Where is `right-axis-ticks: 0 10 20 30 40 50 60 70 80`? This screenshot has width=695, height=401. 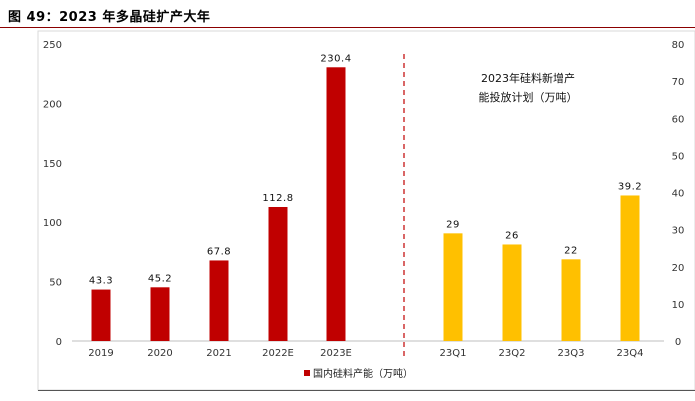 right-axis-ticks: 0 10 20 30 40 50 60 70 80 is located at coordinates (678, 194).